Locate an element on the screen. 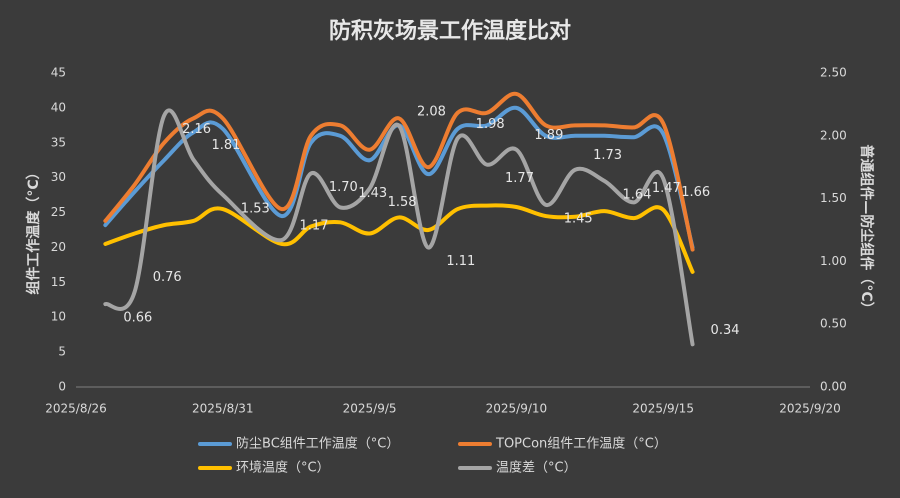 This screenshot has height=498, width=900. y-tick-label: 0 is located at coordinates (62, 387).